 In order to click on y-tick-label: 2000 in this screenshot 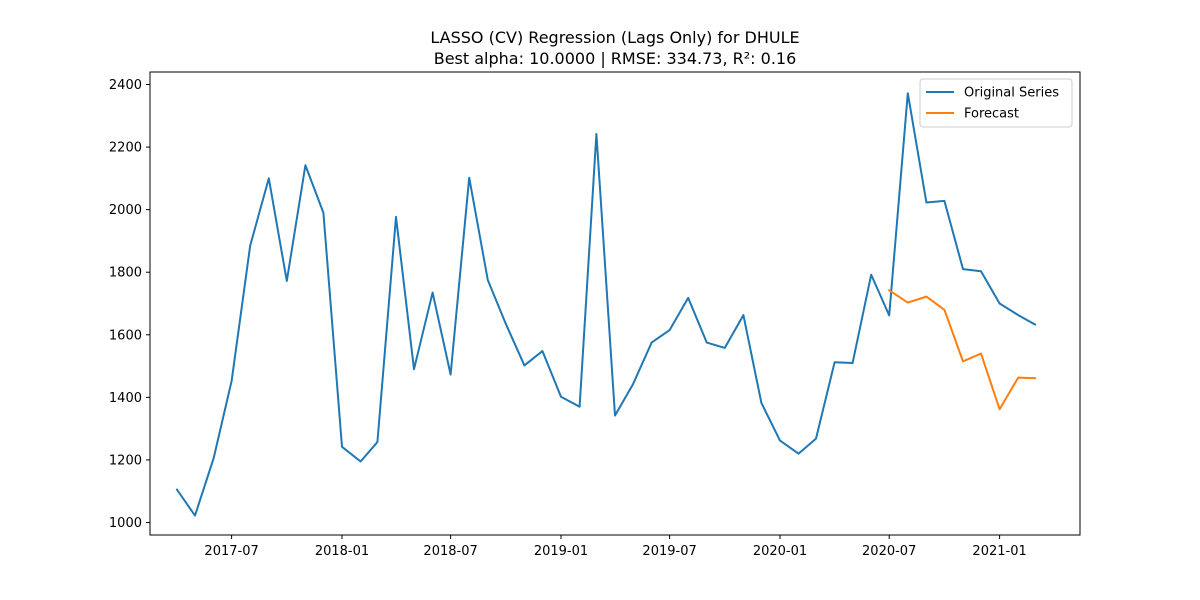, I will do `click(125, 210)`.